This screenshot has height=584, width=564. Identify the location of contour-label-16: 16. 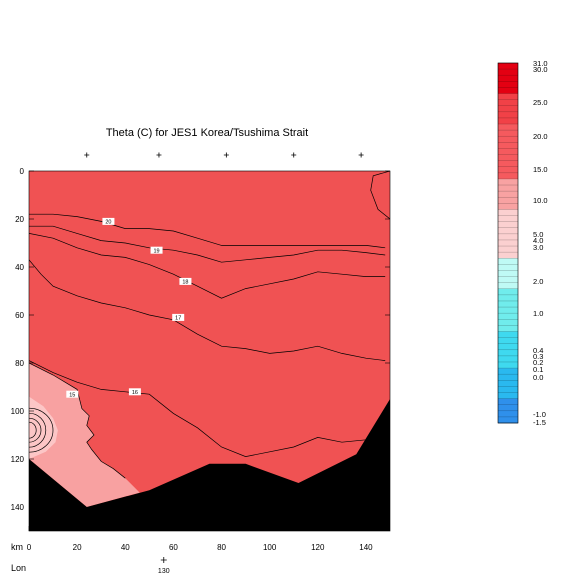
(135, 393).